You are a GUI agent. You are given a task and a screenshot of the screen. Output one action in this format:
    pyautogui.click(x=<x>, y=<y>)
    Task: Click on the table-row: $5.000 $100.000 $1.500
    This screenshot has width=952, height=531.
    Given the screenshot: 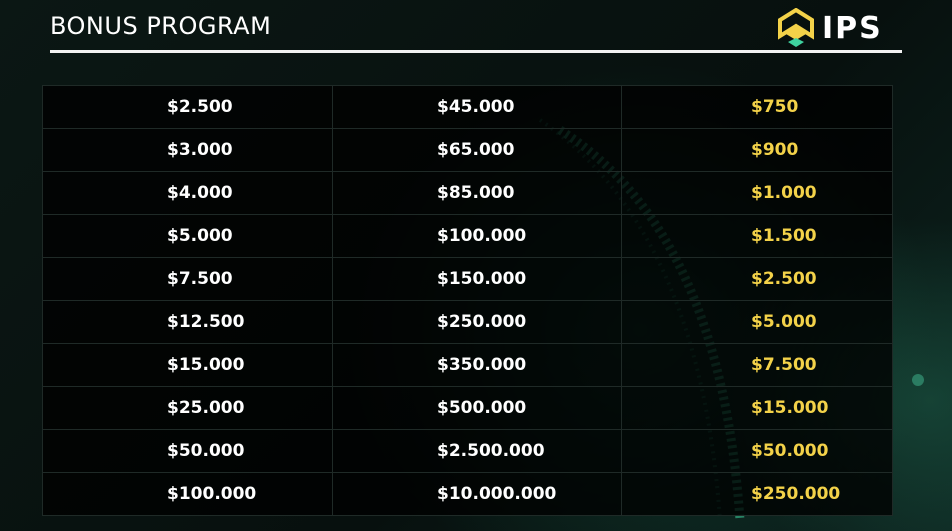 What is the action you would take?
    pyautogui.click(x=467, y=236)
    